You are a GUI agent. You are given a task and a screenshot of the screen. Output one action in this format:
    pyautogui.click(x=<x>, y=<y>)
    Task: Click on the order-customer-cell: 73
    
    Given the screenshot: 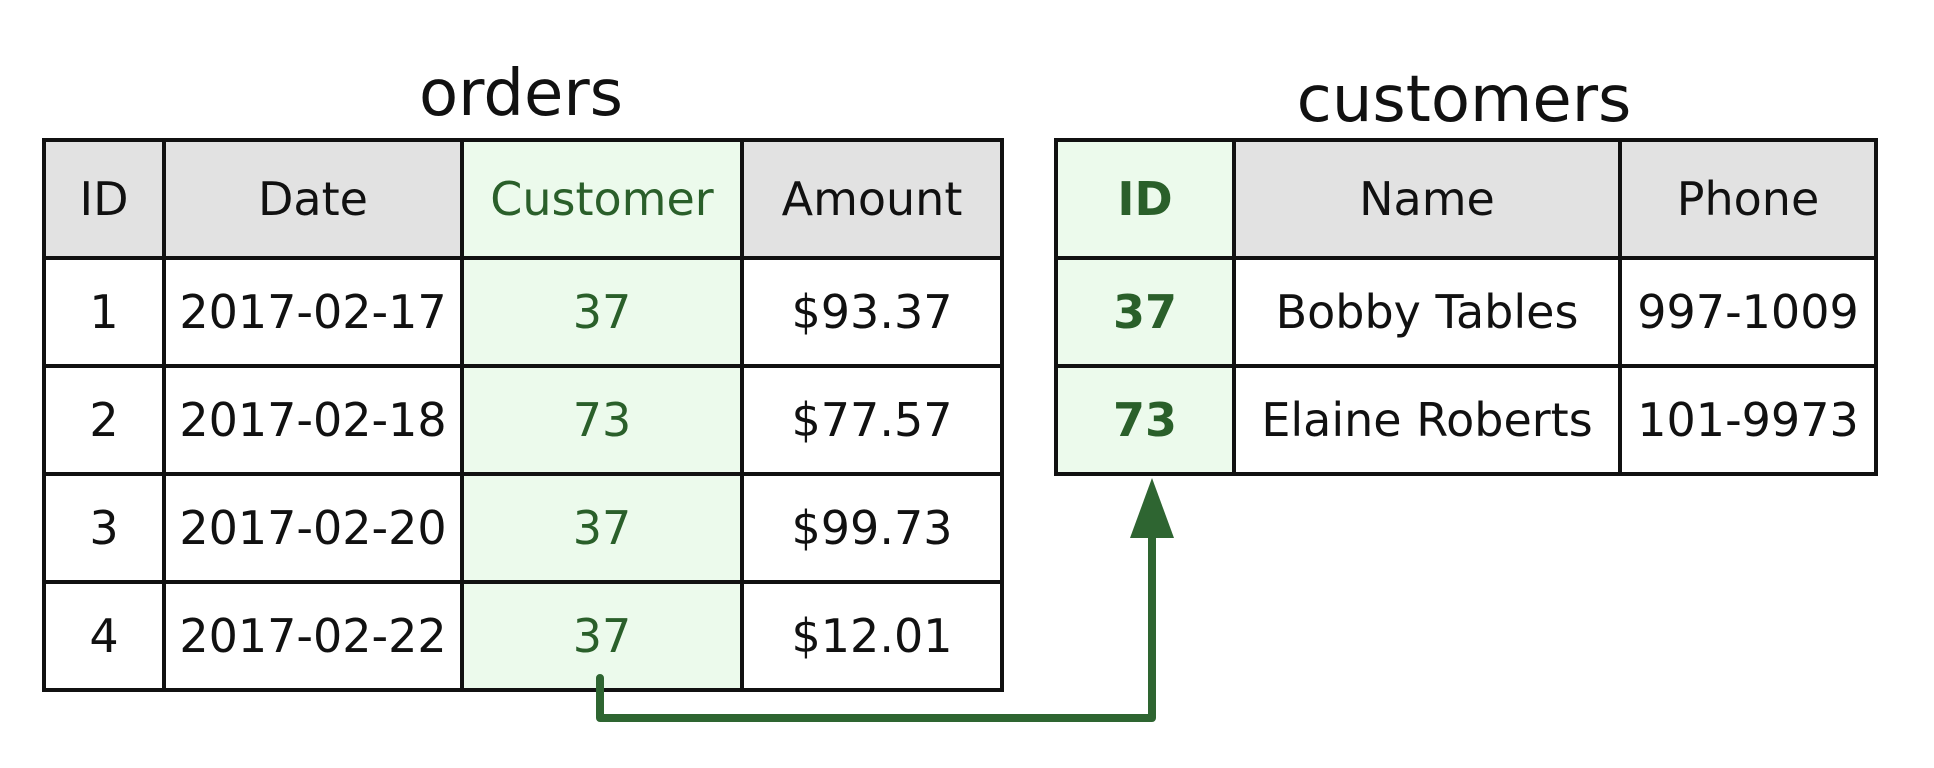 What is the action you would take?
    pyautogui.click(x=602, y=420)
    